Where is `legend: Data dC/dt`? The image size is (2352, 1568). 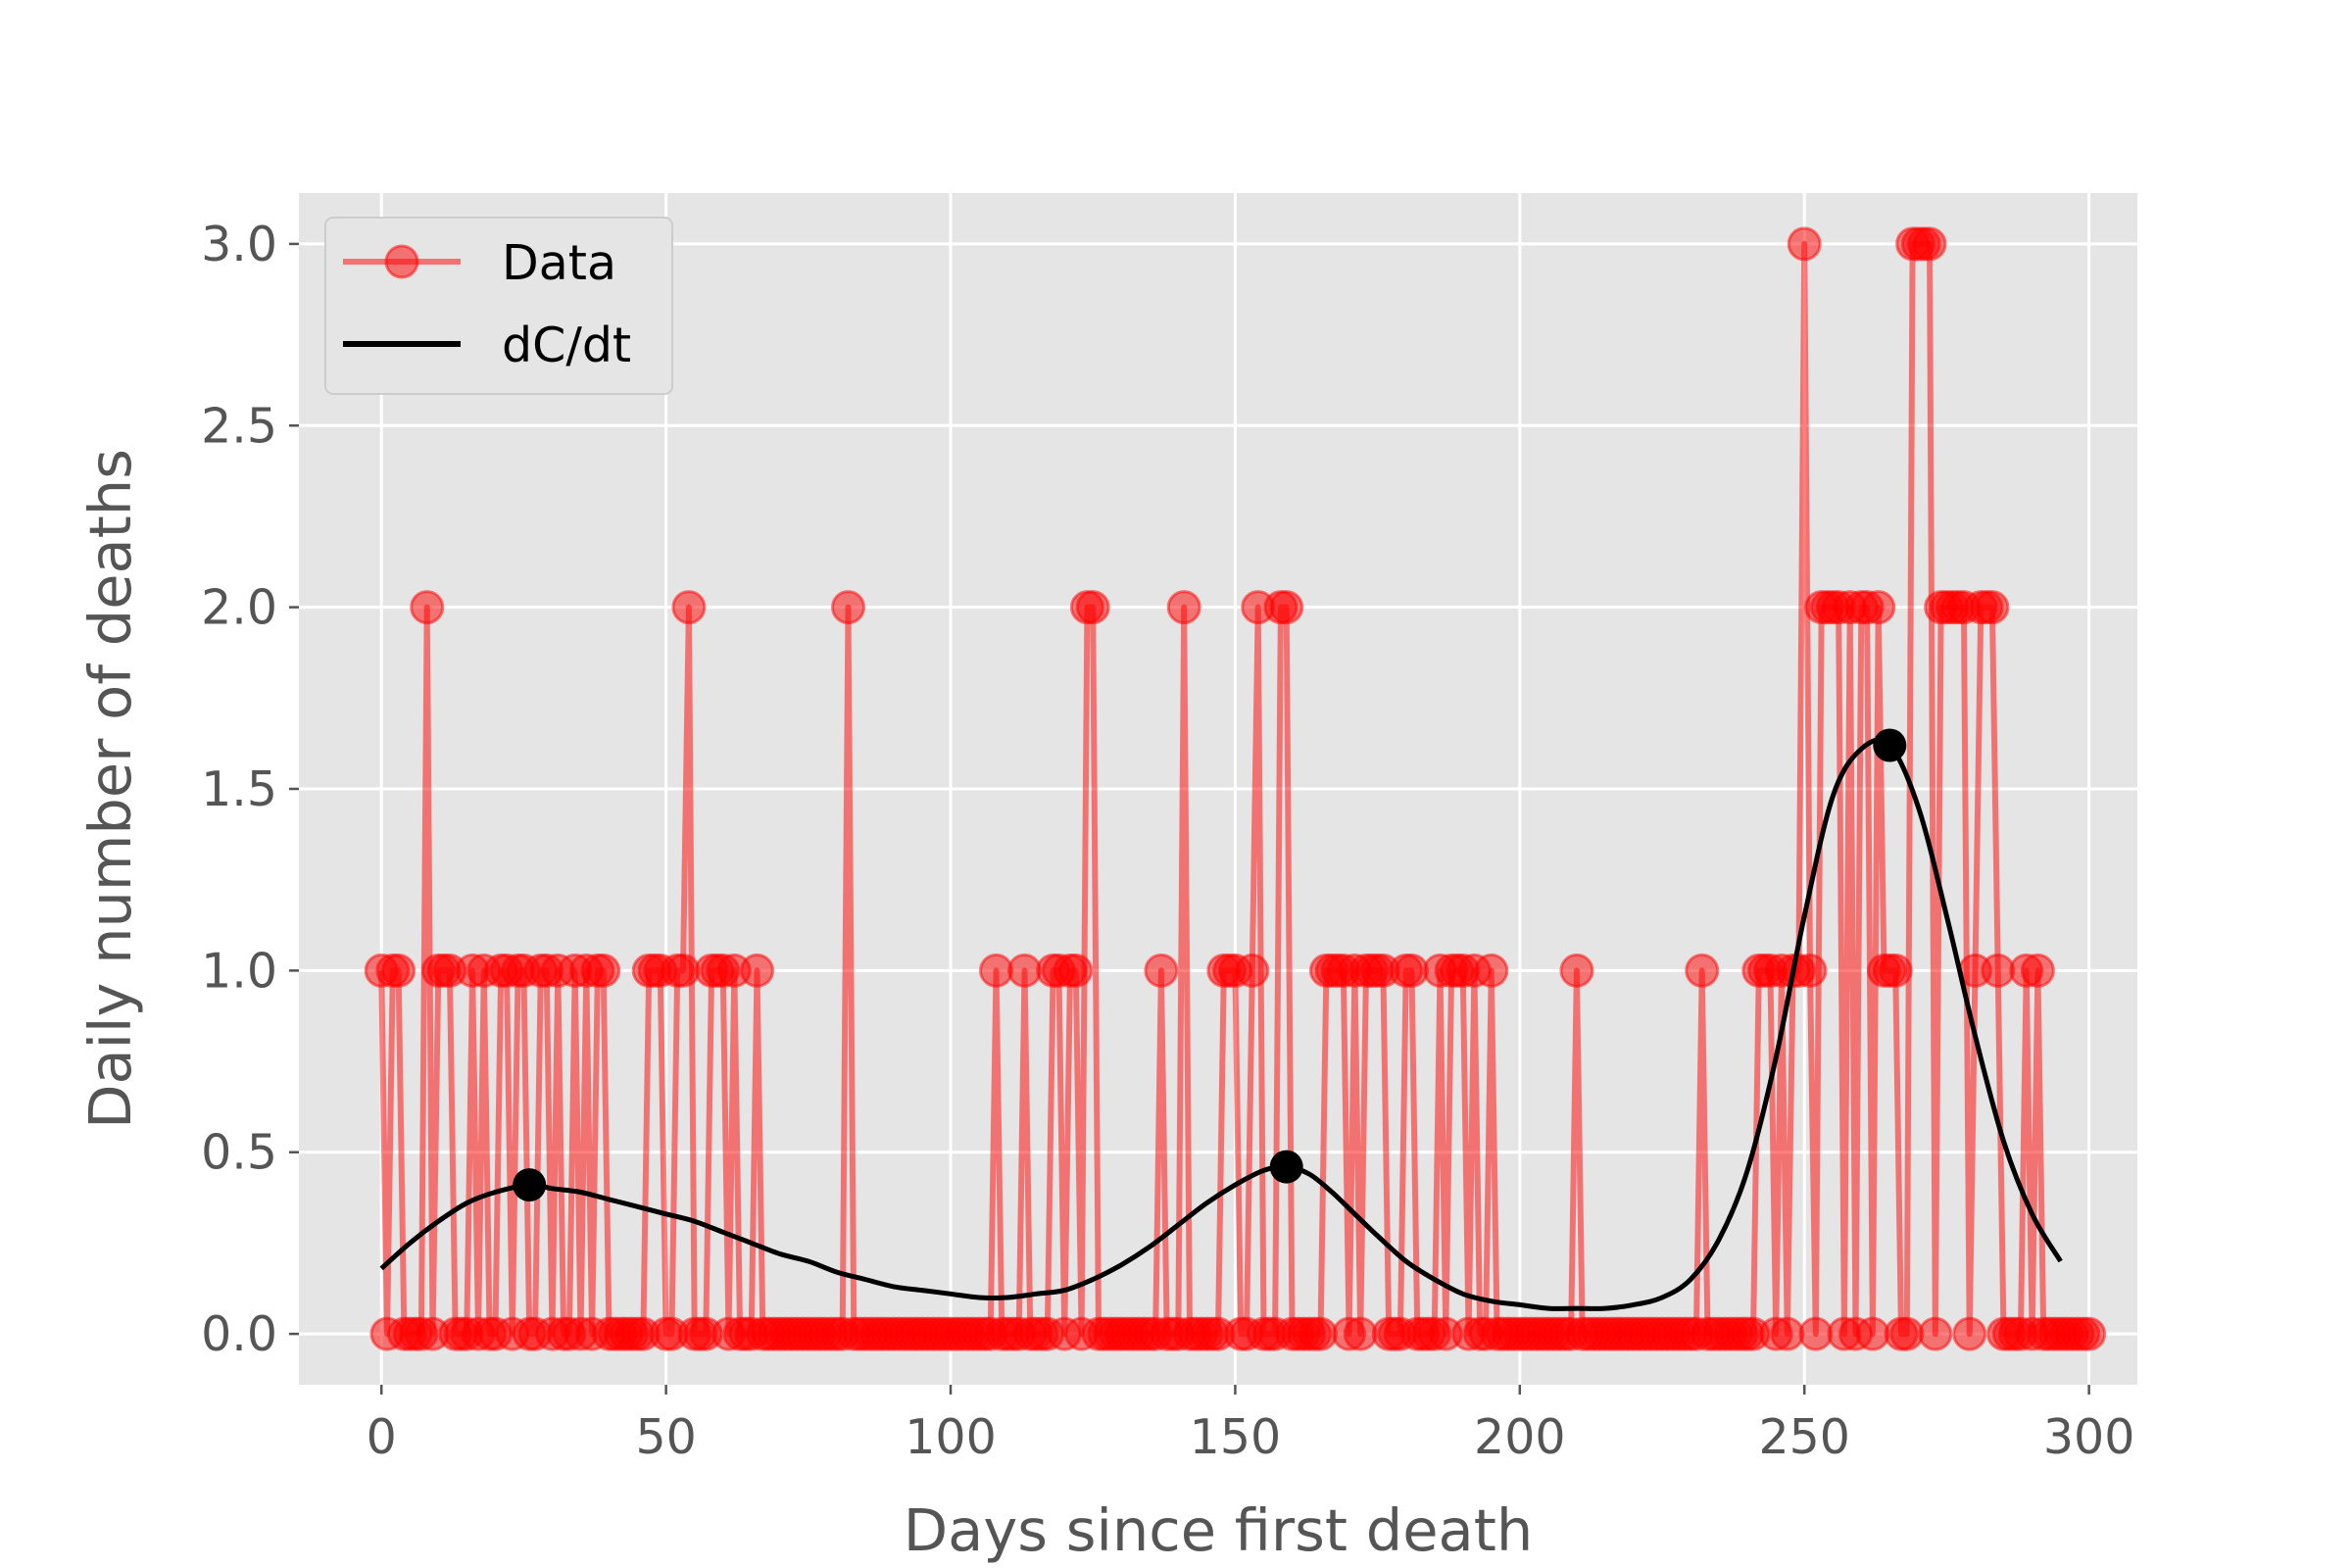 legend: Data dC/dt is located at coordinates (498, 306).